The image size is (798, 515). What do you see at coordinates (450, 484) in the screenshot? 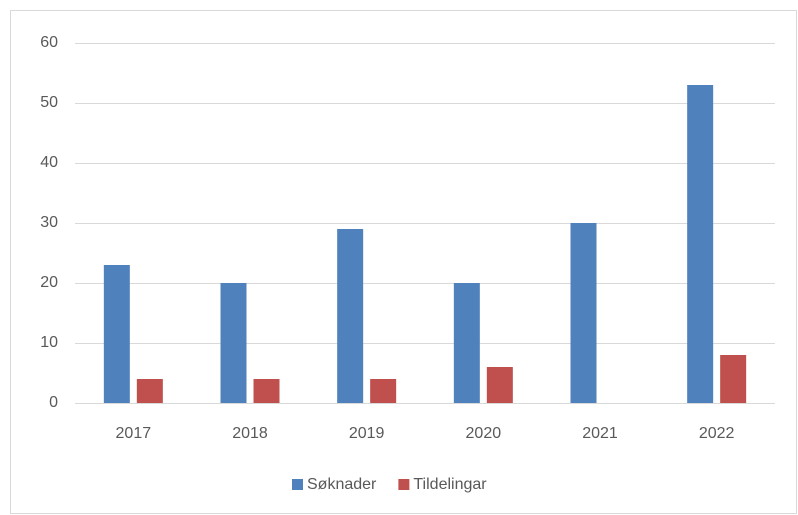
I see `legend-label: Tildelingar` at bounding box center [450, 484].